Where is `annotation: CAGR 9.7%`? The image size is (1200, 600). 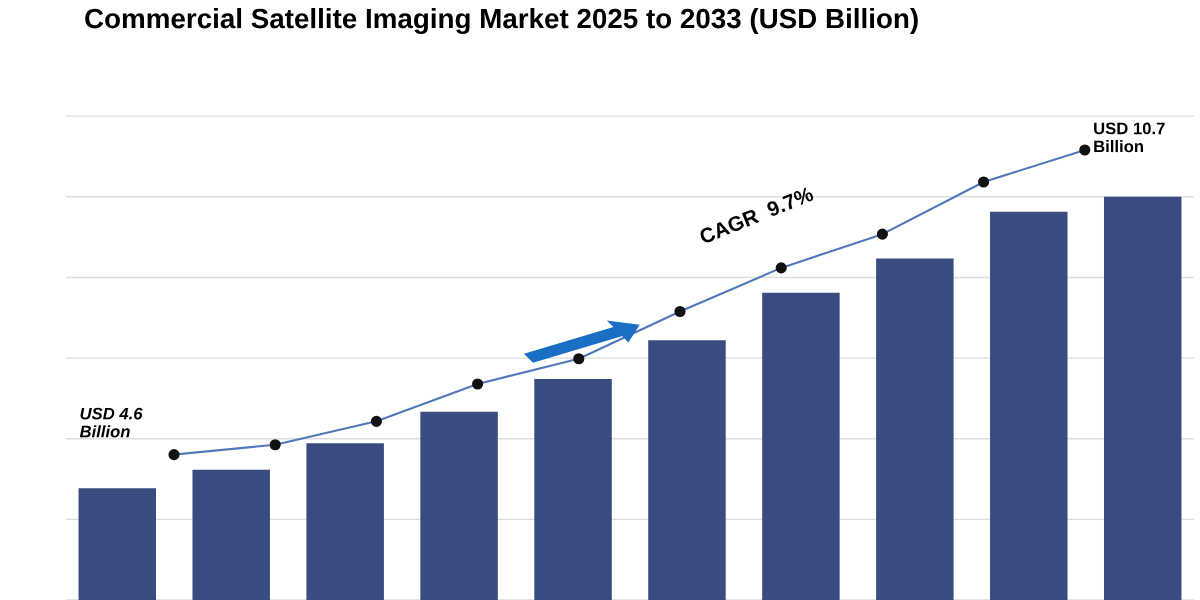
annotation: CAGR 9.7% is located at coordinates (756, 215).